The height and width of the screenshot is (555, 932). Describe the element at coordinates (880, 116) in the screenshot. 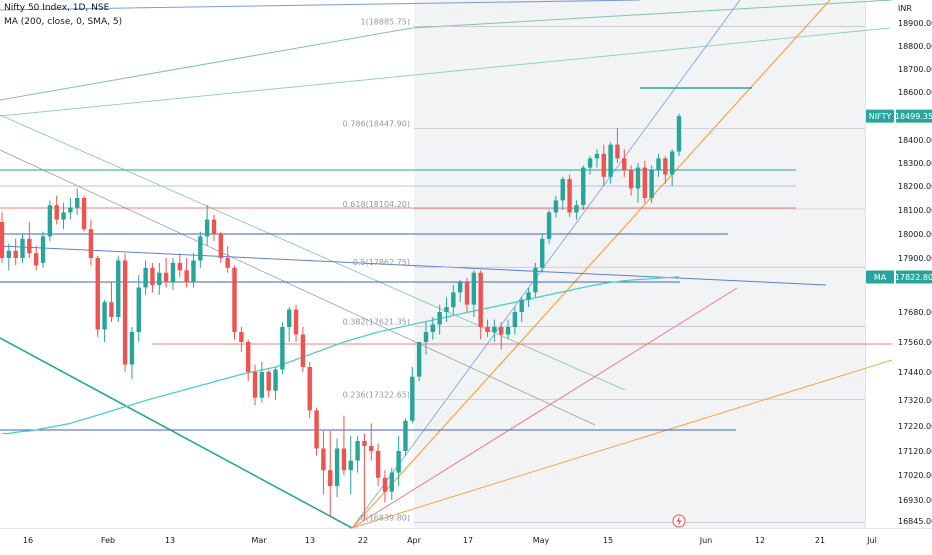

I see `nifty-tag-label: NIFTY` at that location.